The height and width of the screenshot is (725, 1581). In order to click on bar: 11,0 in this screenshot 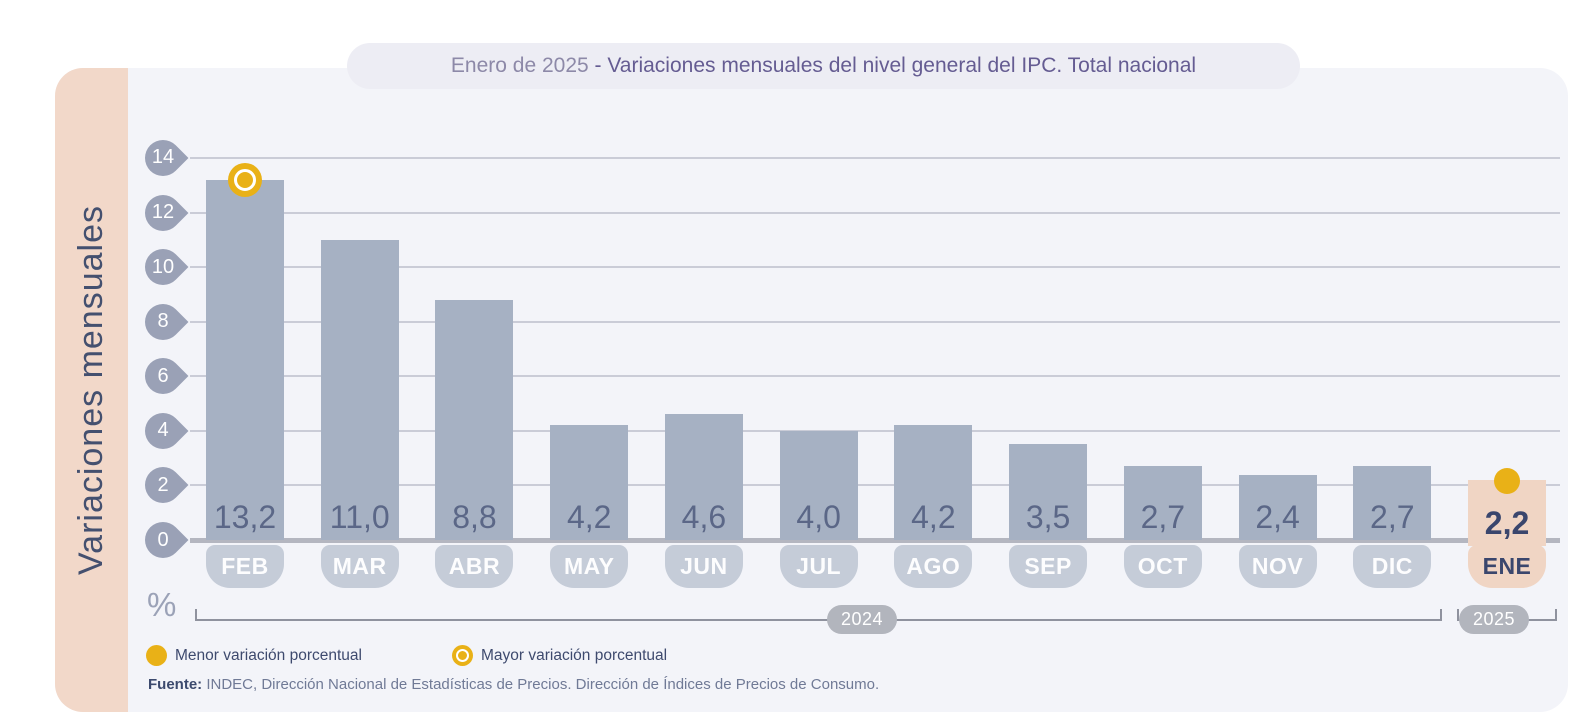, I will do `click(359, 389)`.